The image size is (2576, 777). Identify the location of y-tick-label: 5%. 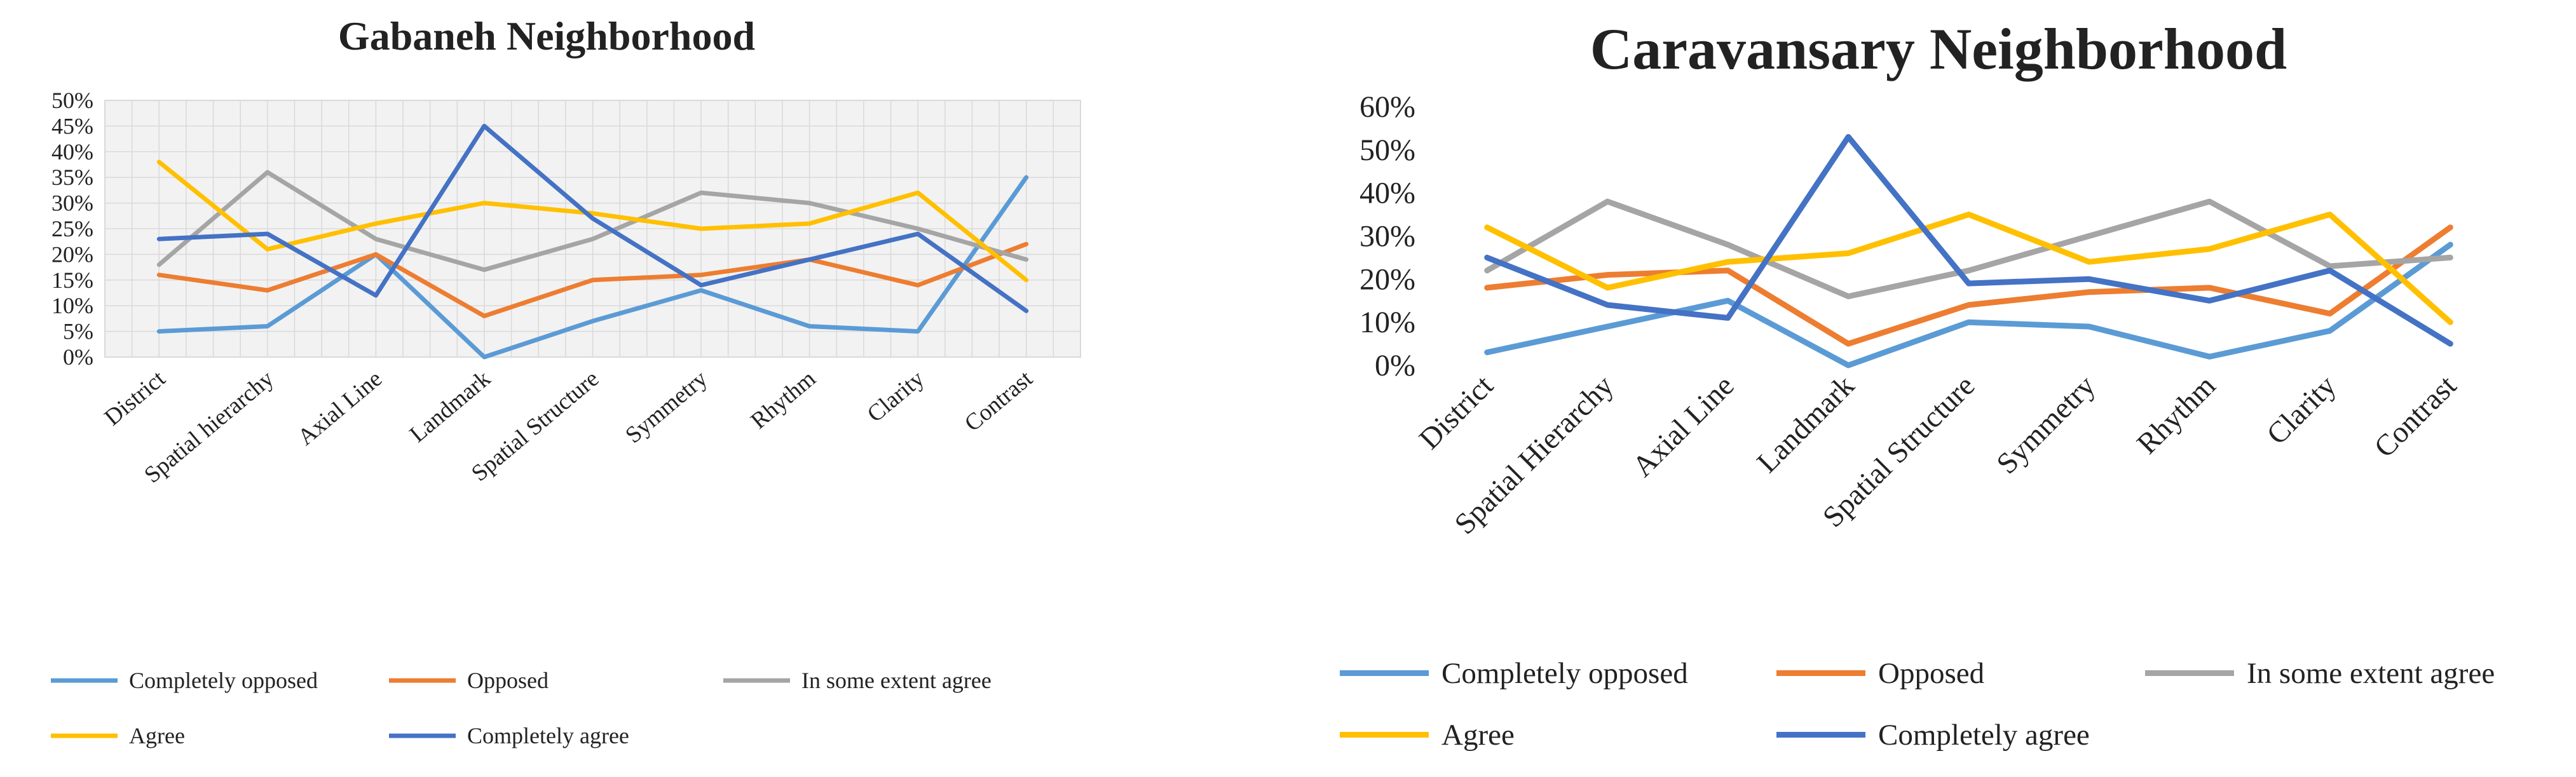
(78, 331).